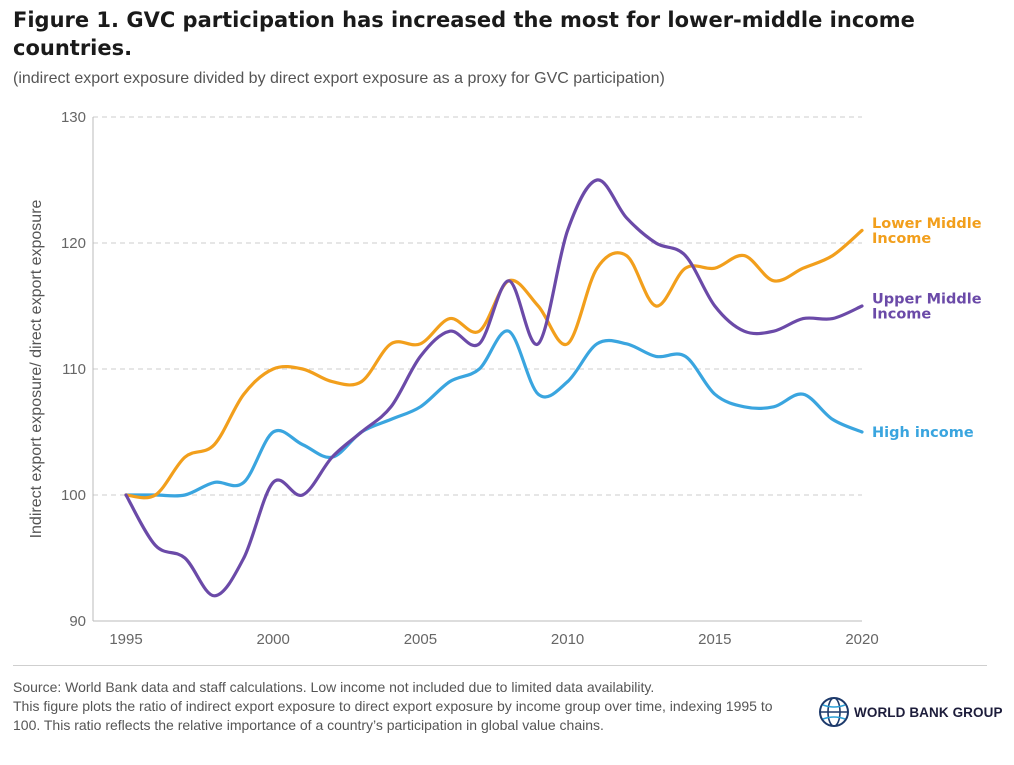 This screenshot has height=765, width=1014. I want to click on y-tick-label: 110, so click(74, 369).